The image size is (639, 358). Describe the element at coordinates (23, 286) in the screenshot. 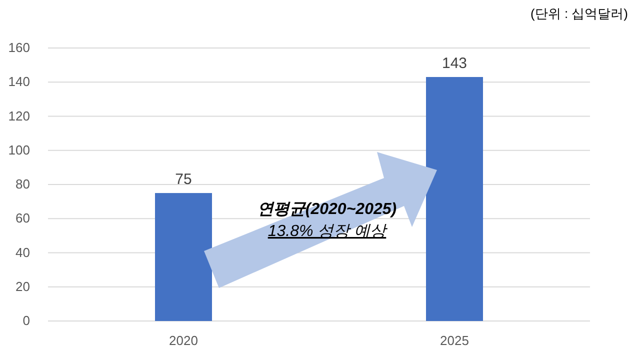

I see `y-tick-label: 20` at that location.